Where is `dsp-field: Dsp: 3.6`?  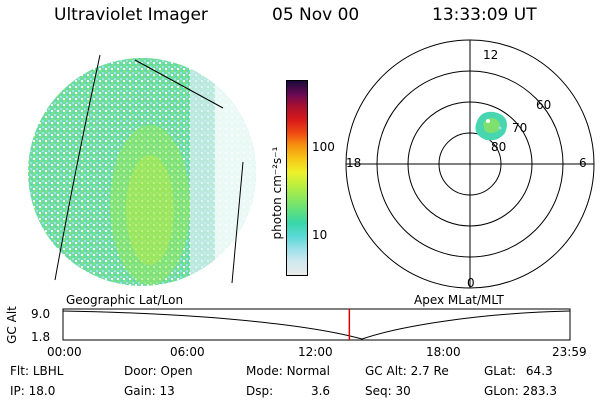
dsp-field: Dsp: 3.6 is located at coordinates (288, 391).